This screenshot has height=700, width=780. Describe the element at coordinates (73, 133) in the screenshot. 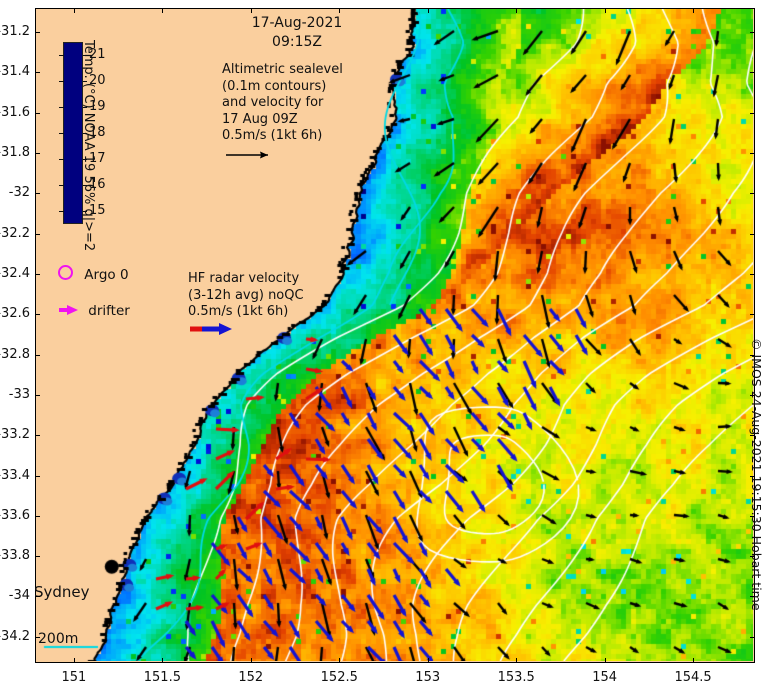

I see `colorbar-gradient` at that location.